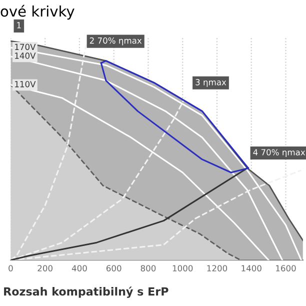 The width and height of the screenshot is (306, 306). I want to click on series-label: 110V, so click(25, 84).